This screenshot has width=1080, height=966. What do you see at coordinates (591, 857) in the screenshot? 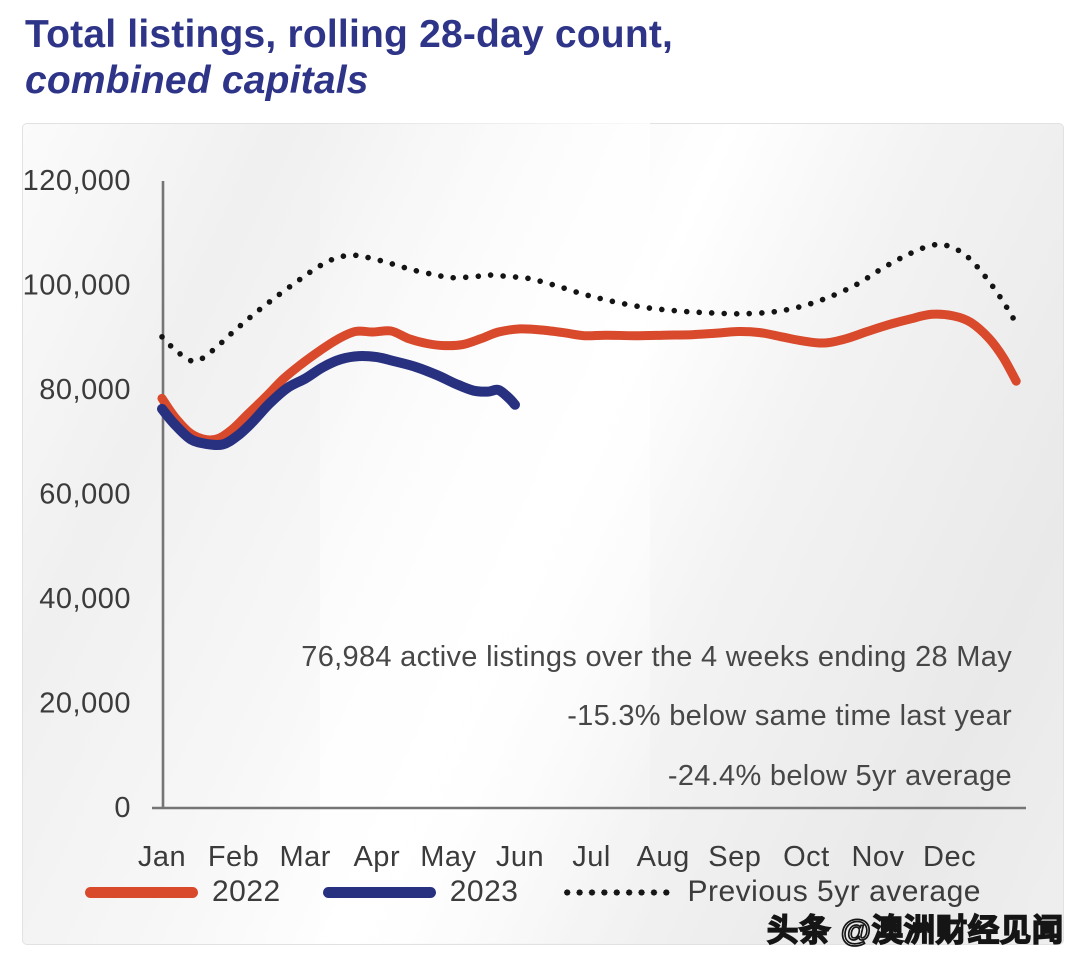
I see `x-axis-label: Jul` at bounding box center [591, 857].